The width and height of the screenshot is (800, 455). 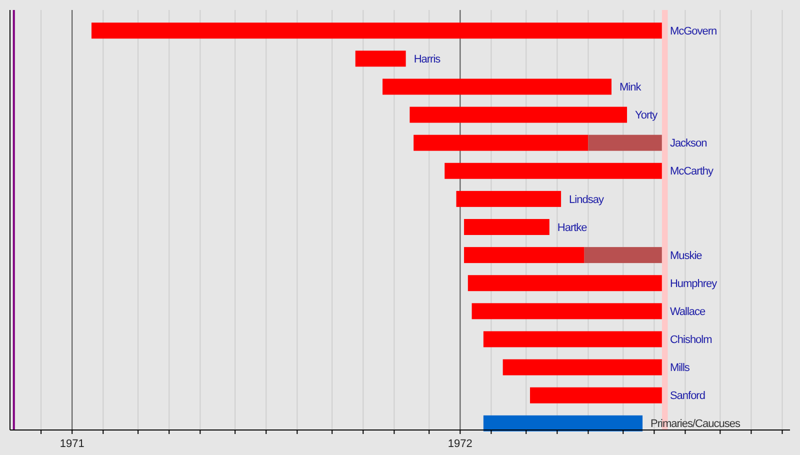 What do you see at coordinates (572, 228) in the screenshot?
I see `y-tick-label: Hartke` at bounding box center [572, 228].